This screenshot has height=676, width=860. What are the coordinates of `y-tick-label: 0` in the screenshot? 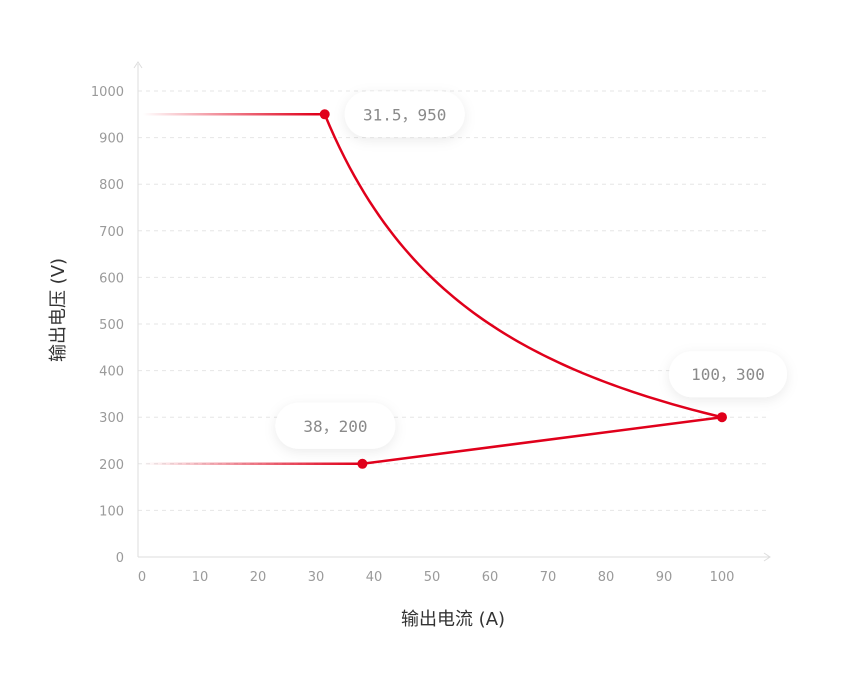 It's located at (120, 558).